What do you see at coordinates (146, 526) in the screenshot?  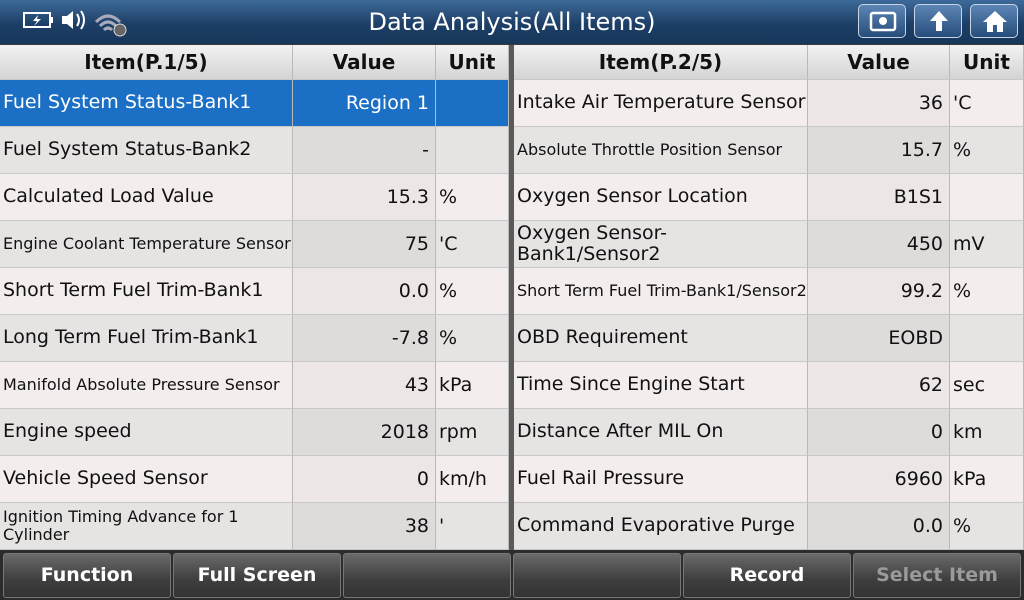 I see `item-cell: Ignition Timing Advance for 1 Cylinder` at bounding box center [146, 526].